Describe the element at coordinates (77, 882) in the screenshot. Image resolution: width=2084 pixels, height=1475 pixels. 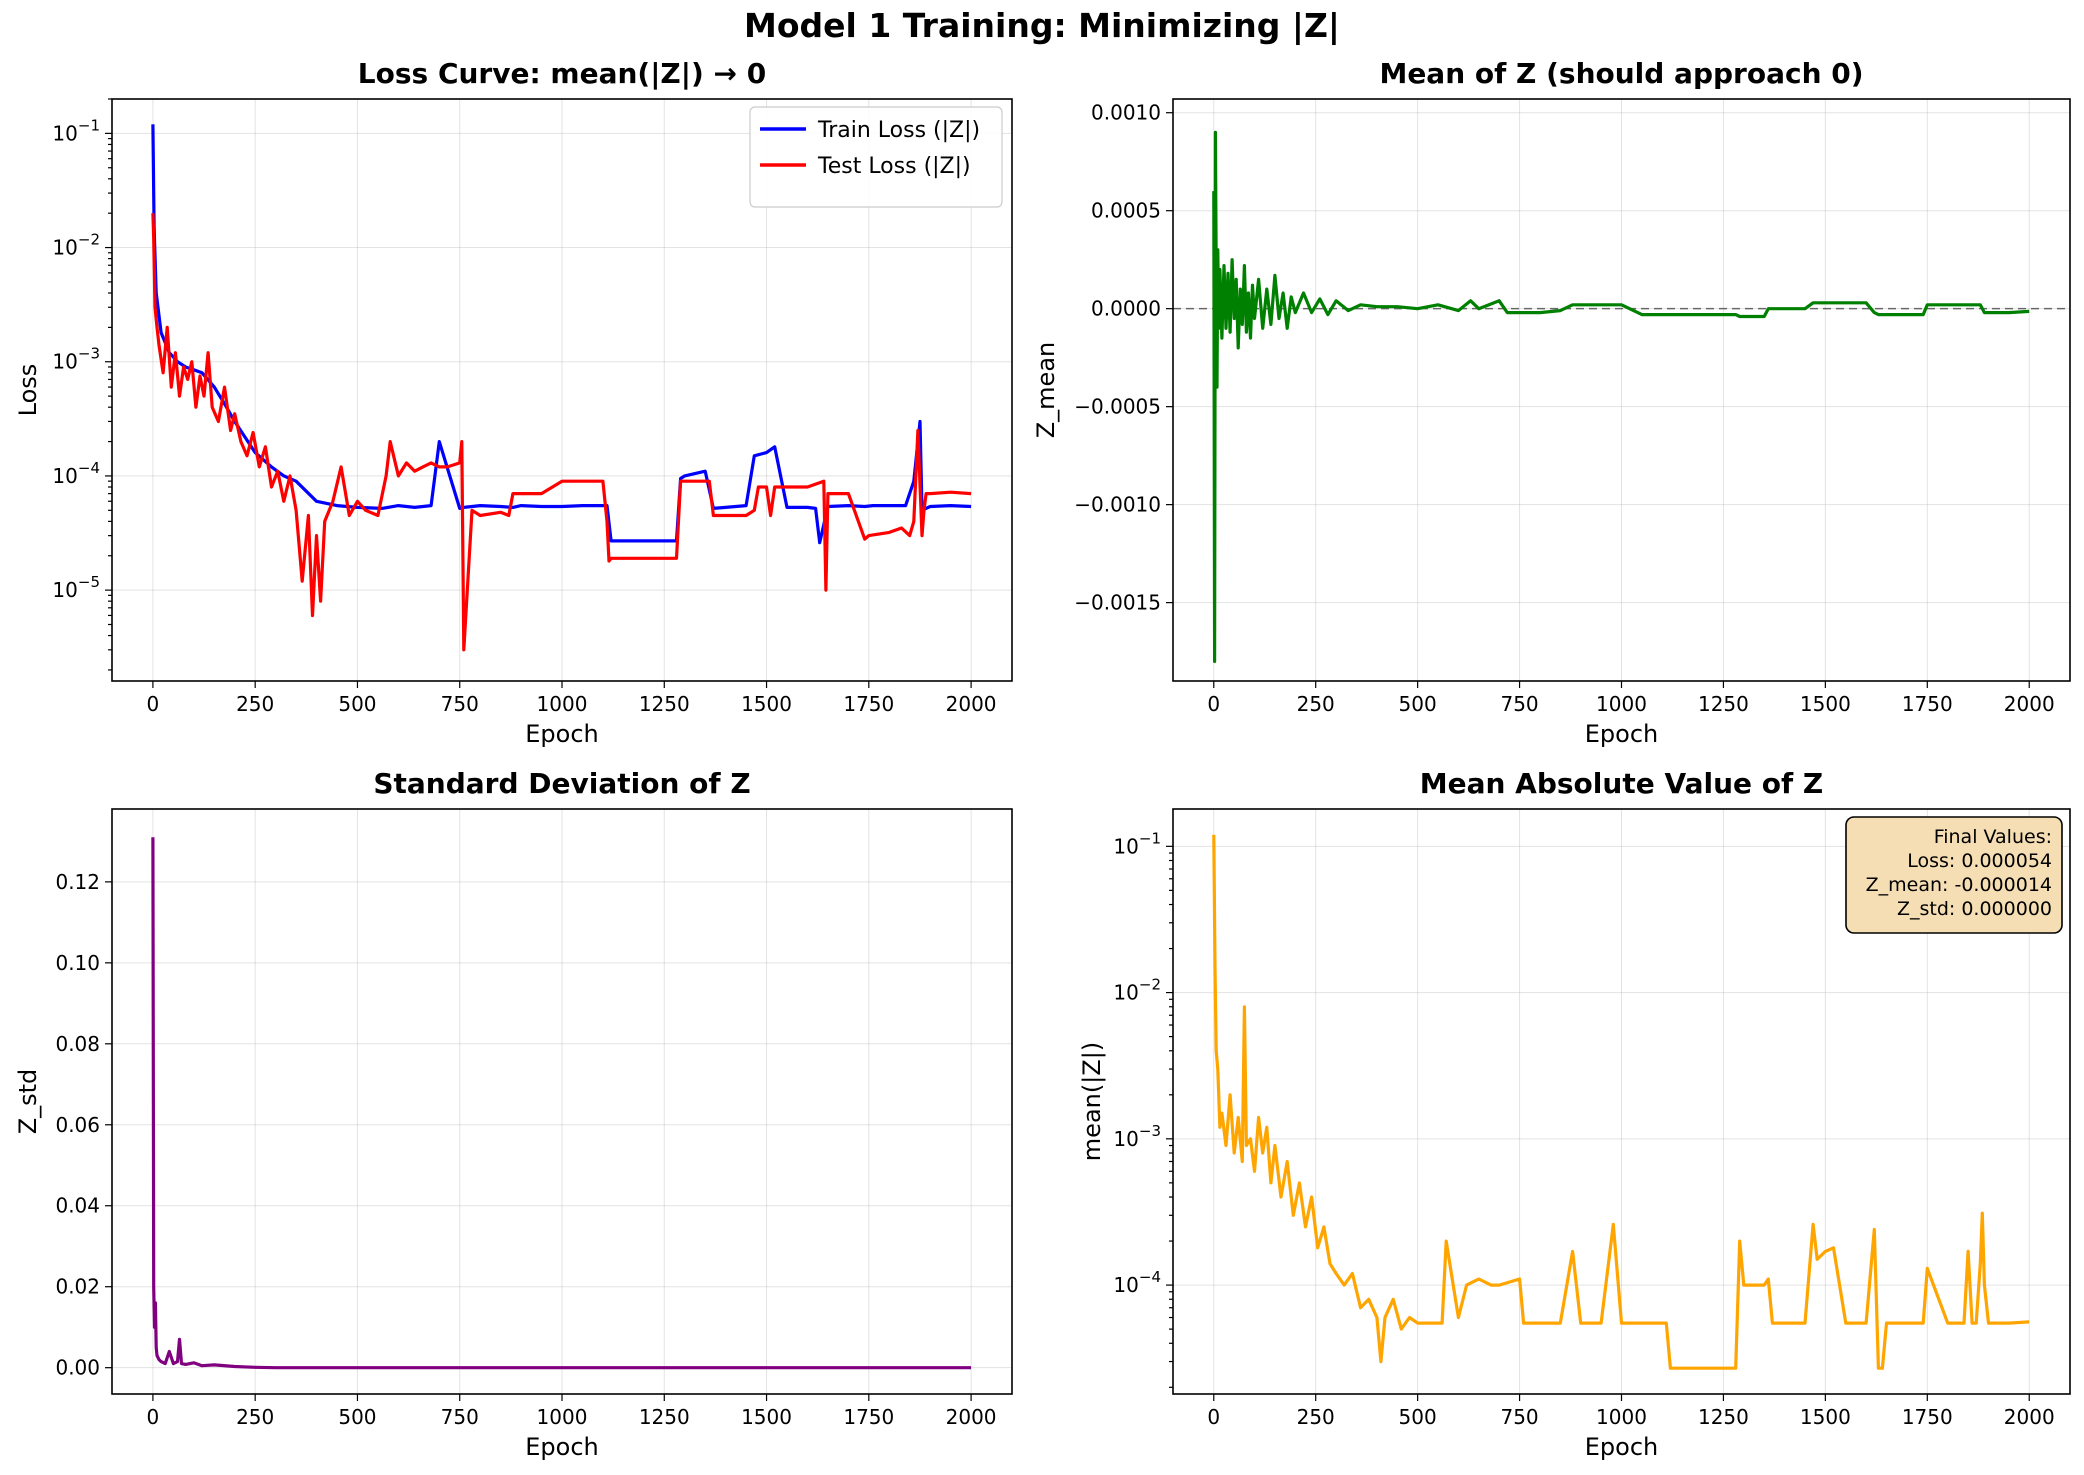
I see `y-tick-label: 0.12` at that location.